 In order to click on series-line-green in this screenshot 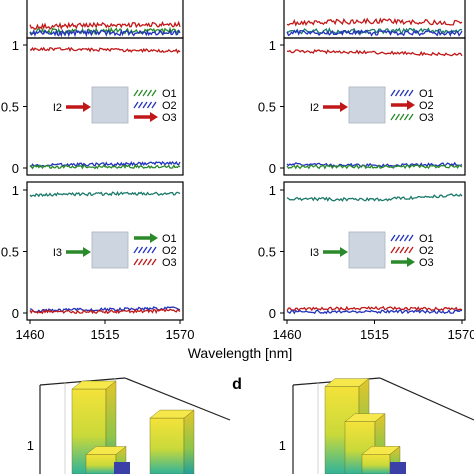, I will do `click(374, 167)`.